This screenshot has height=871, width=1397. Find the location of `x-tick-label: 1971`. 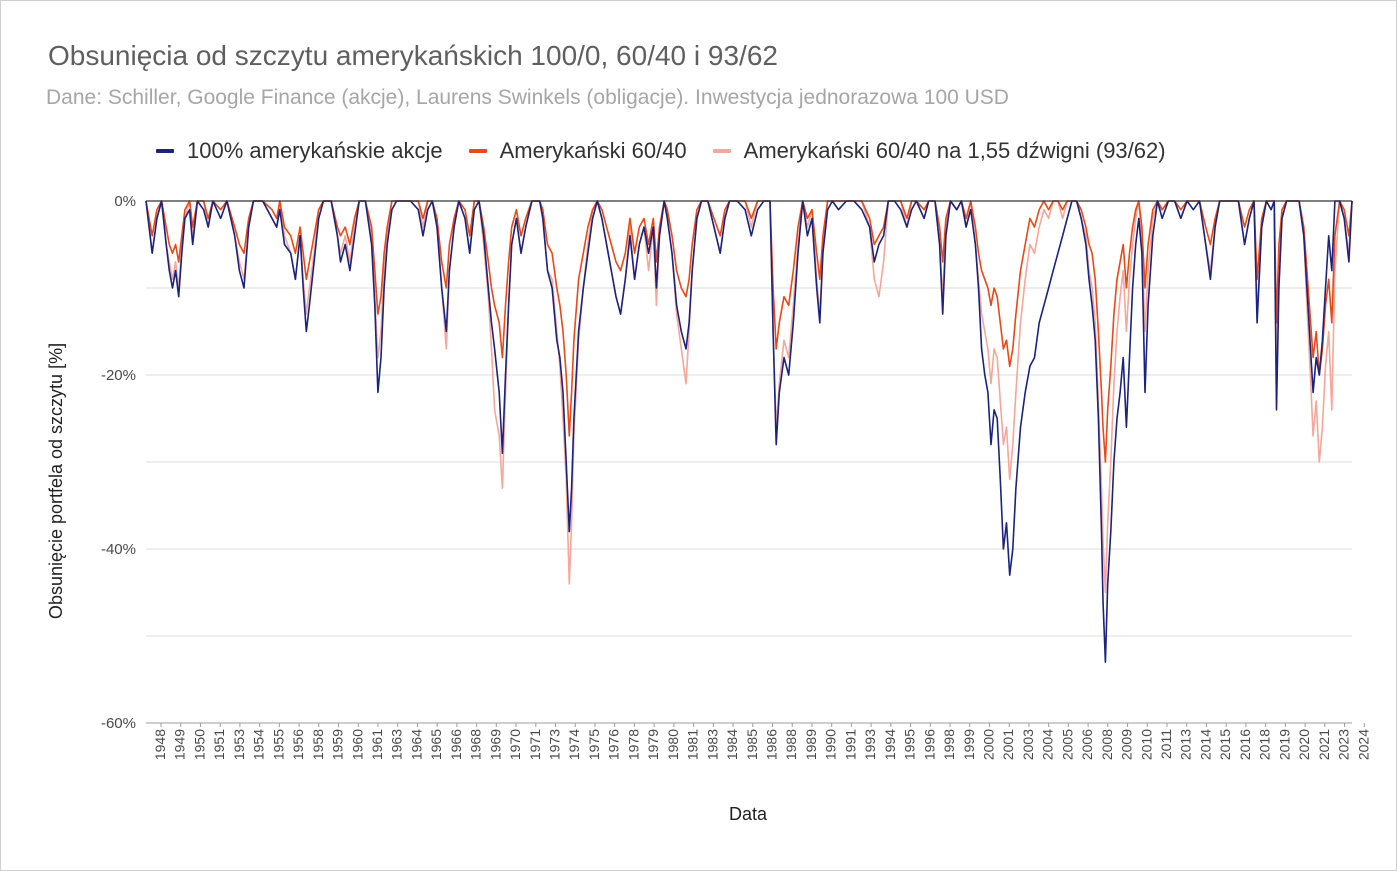

x-tick-label: 1971 is located at coordinates (535, 744).